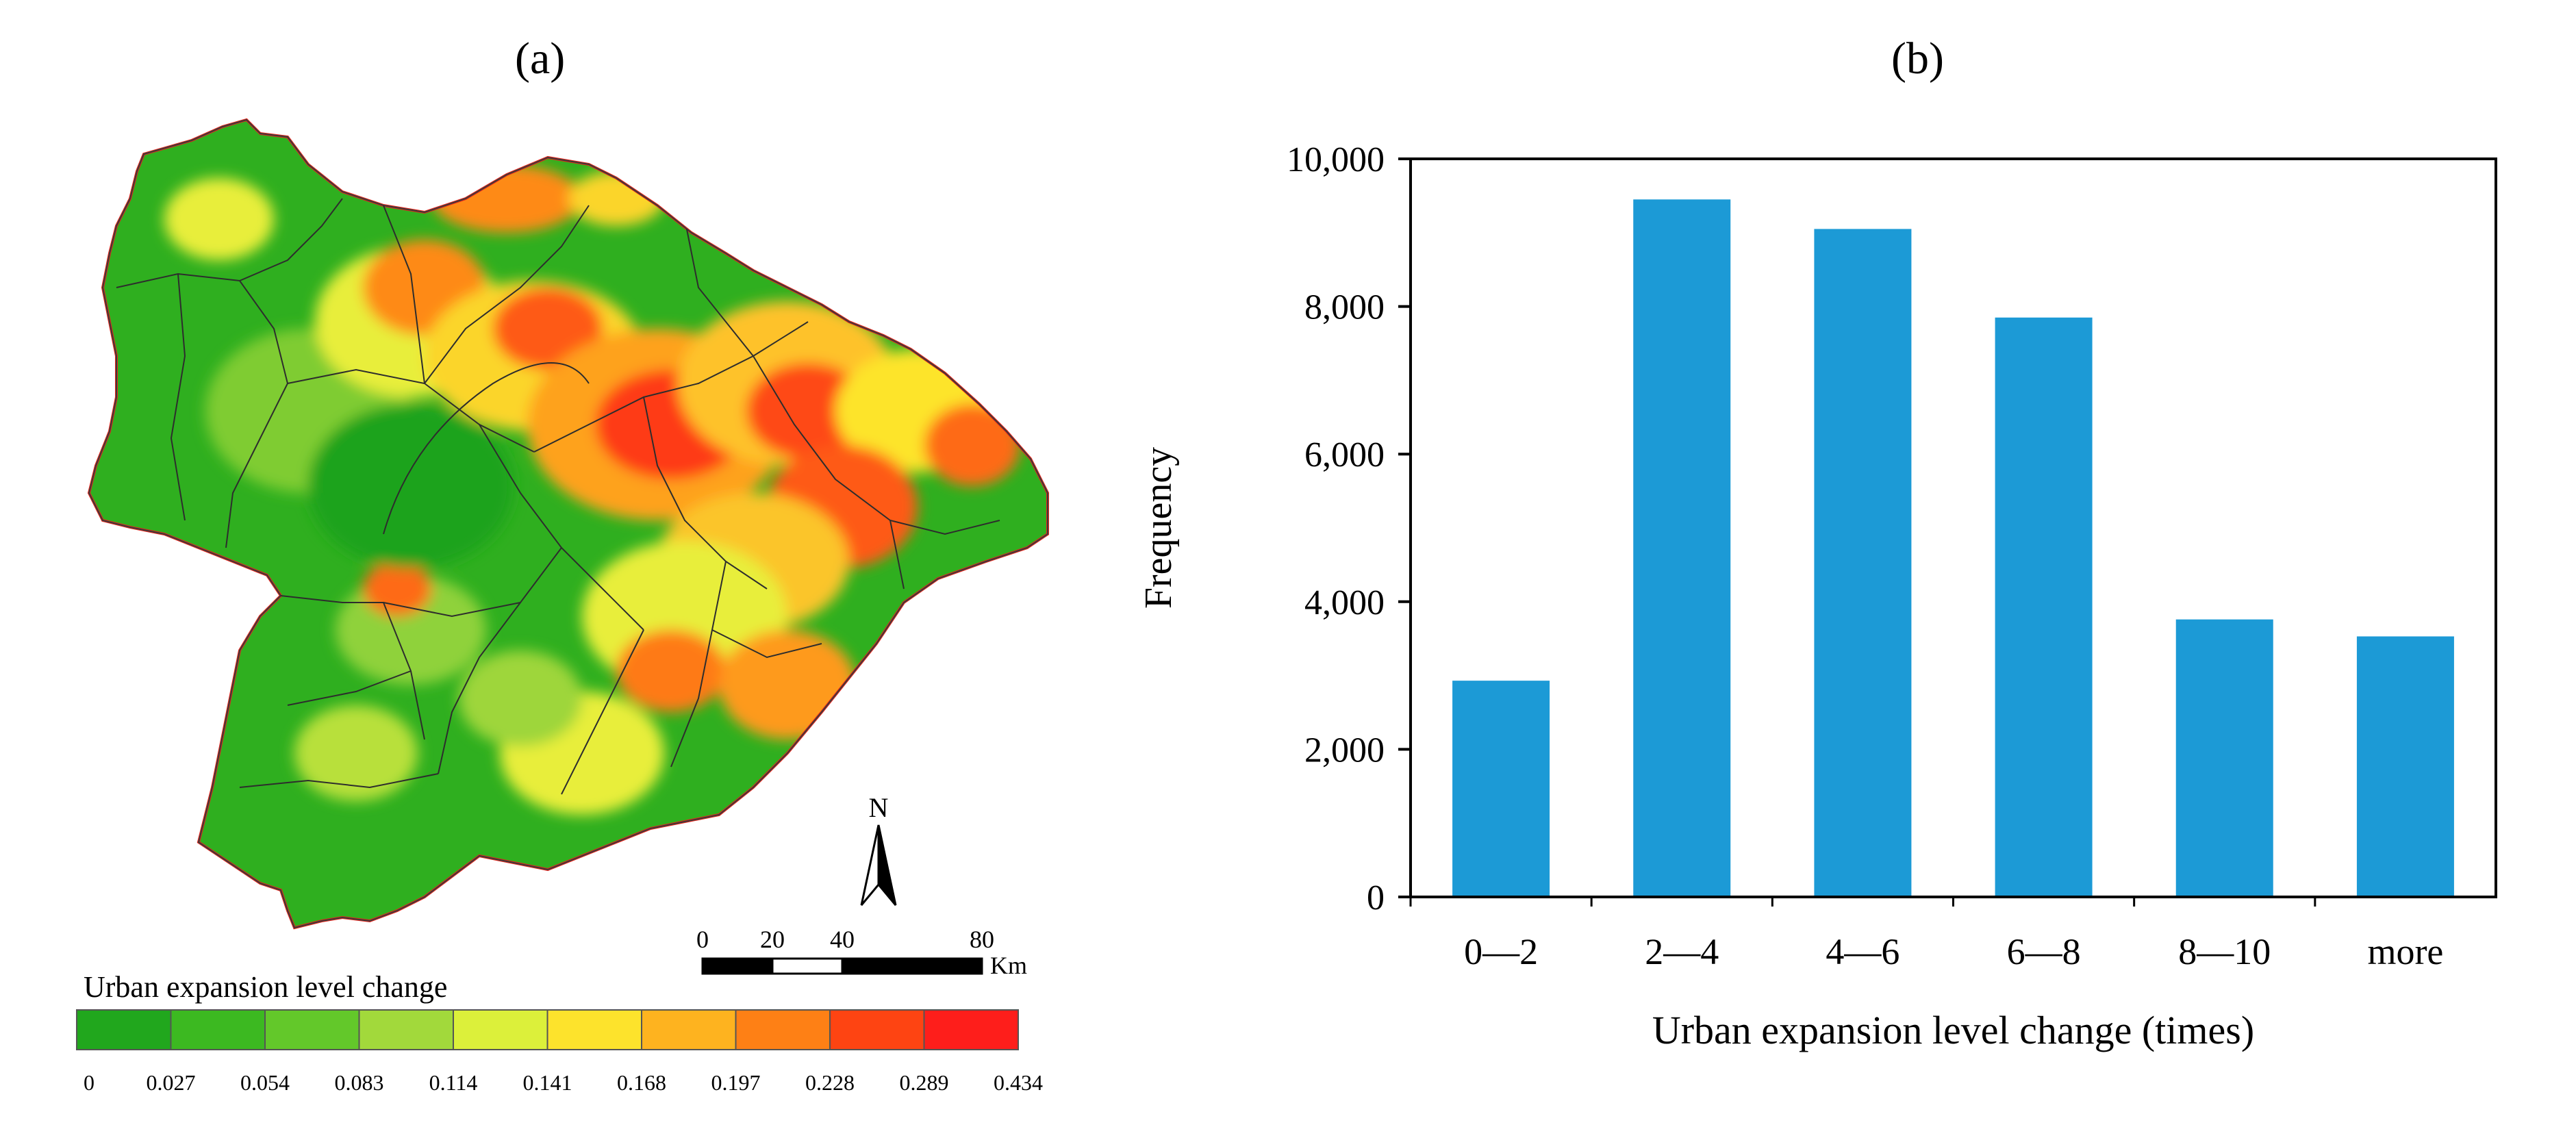  What do you see at coordinates (1917, 59) in the screenshot?
I see `panel-b-label: (b)` at bounding box center [1917, 59].